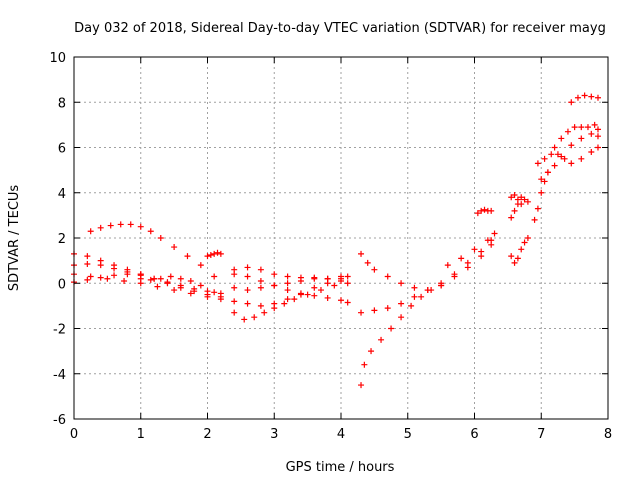 The width and height of the screenshot is (640, 484). Describe the element at coordinates (59, 375) in the screenshot. I see `y-tick-label: -4` at that location.